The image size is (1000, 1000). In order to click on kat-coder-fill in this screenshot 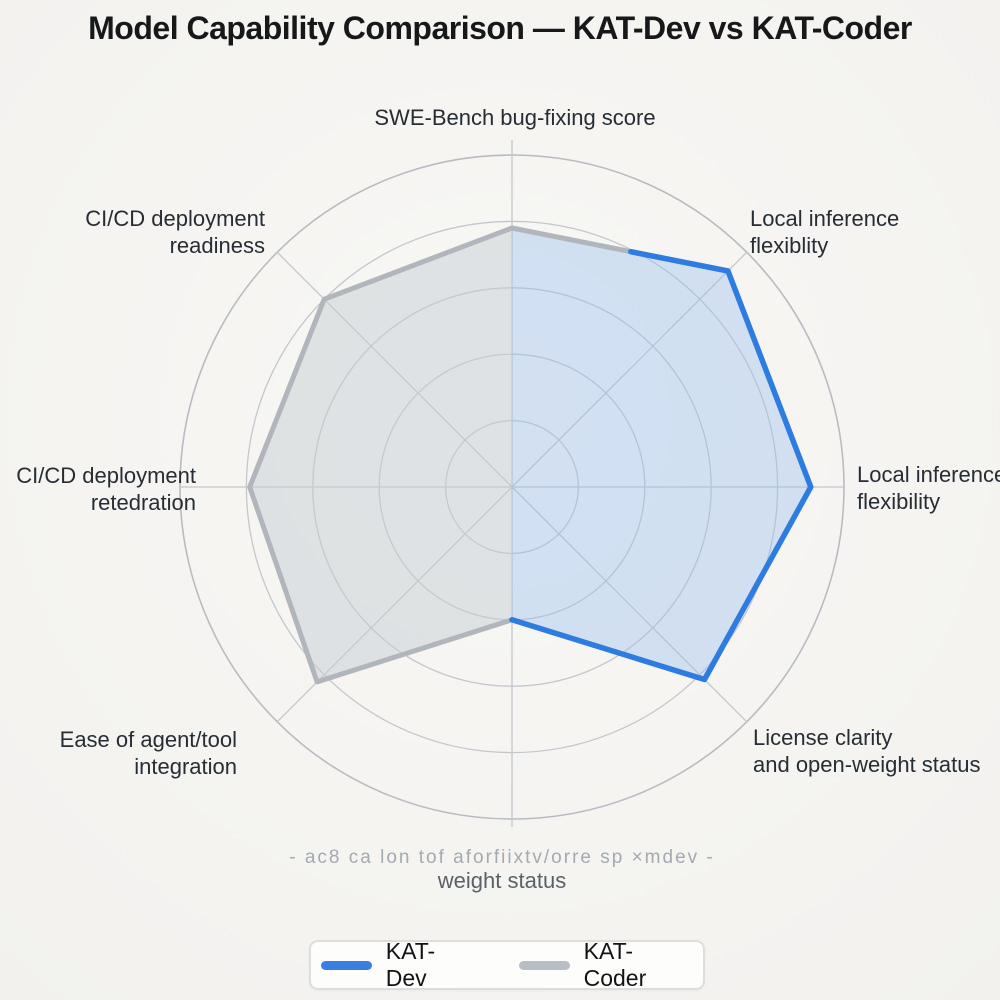, I will do `click(380, 455)`.